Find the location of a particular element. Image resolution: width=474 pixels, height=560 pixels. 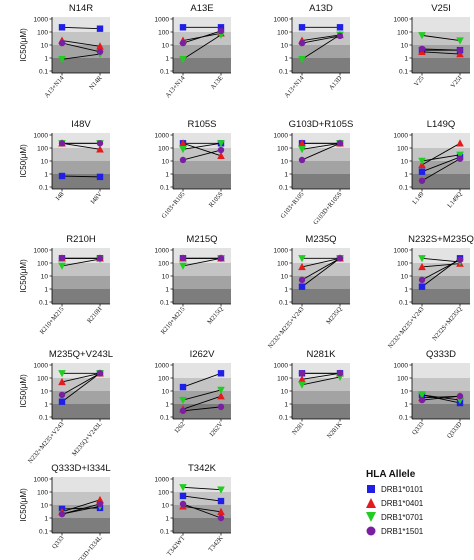

panel-title: N281K is located at coordinates (321, 354).